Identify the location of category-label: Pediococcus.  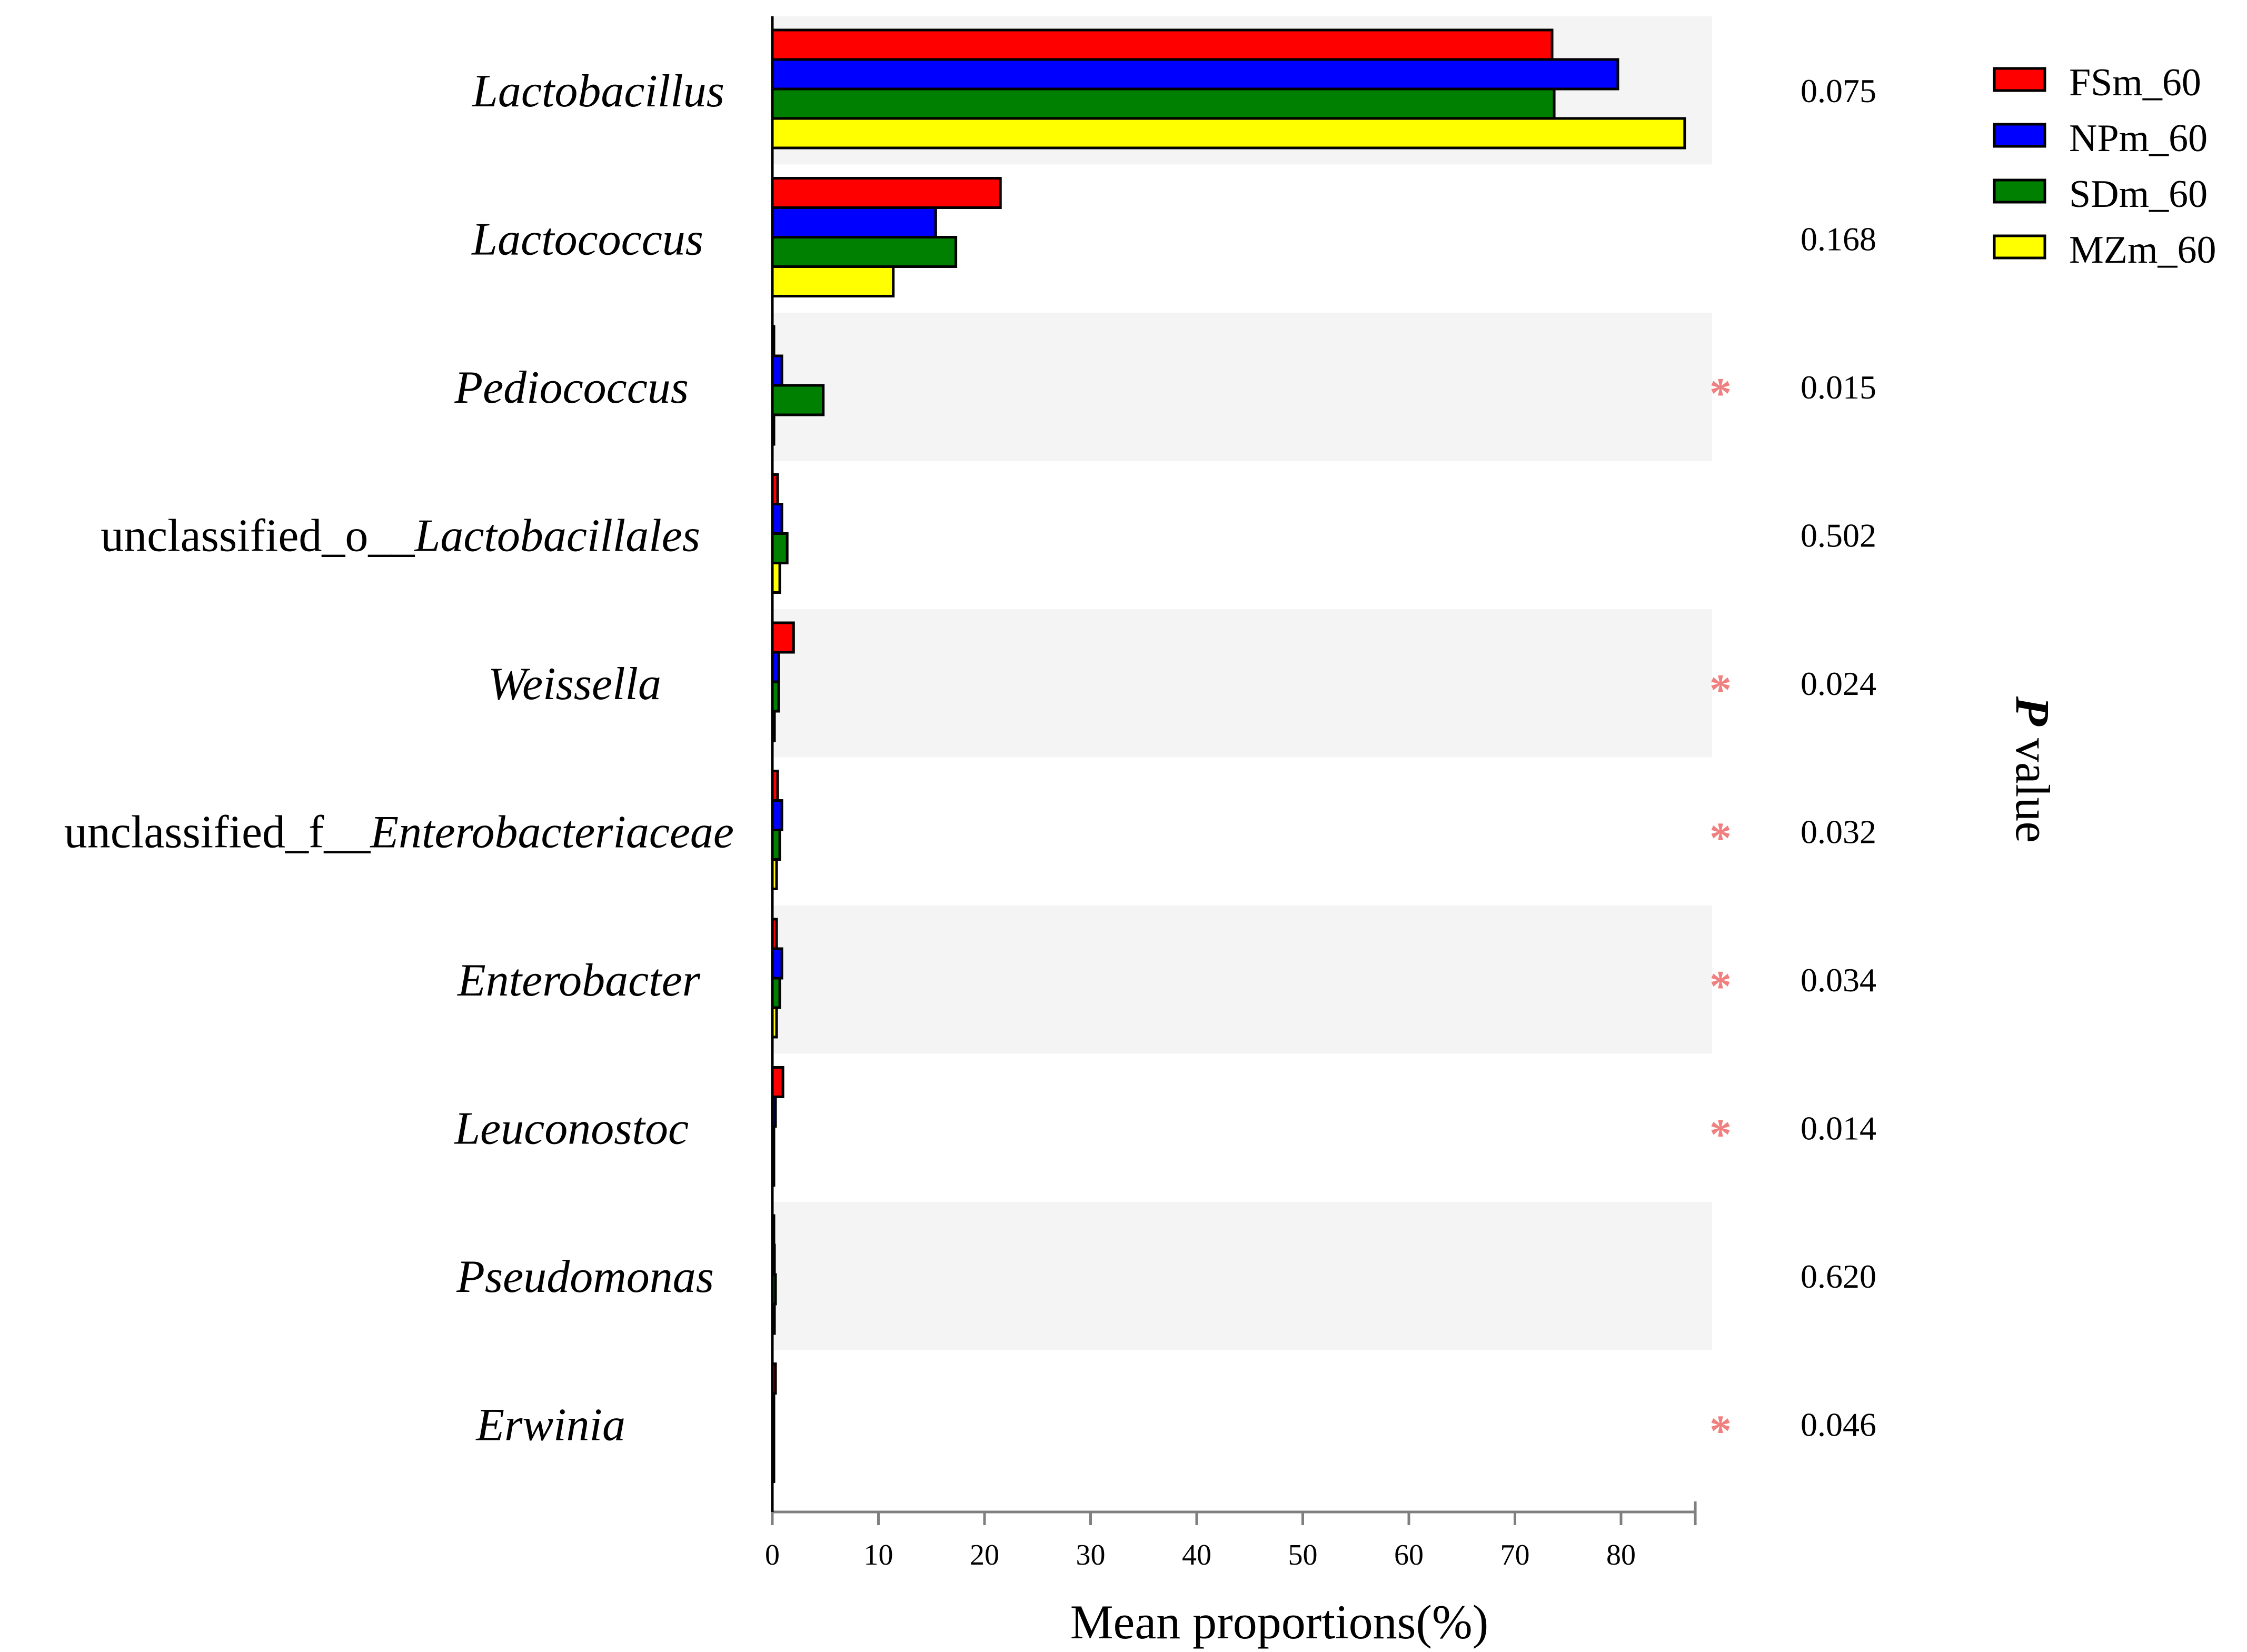
(572, 387).